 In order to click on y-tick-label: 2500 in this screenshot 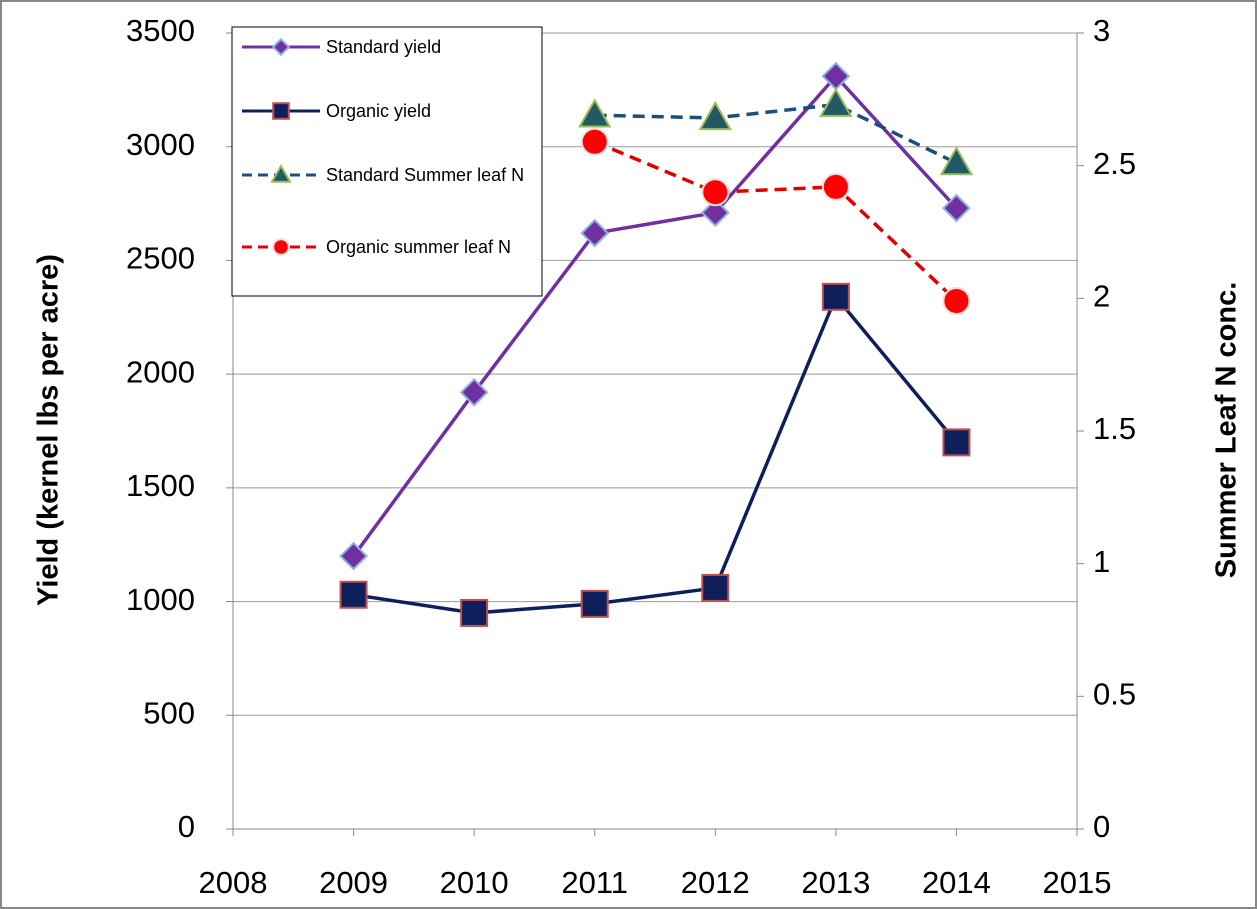, I will do `click(160, 258)`.